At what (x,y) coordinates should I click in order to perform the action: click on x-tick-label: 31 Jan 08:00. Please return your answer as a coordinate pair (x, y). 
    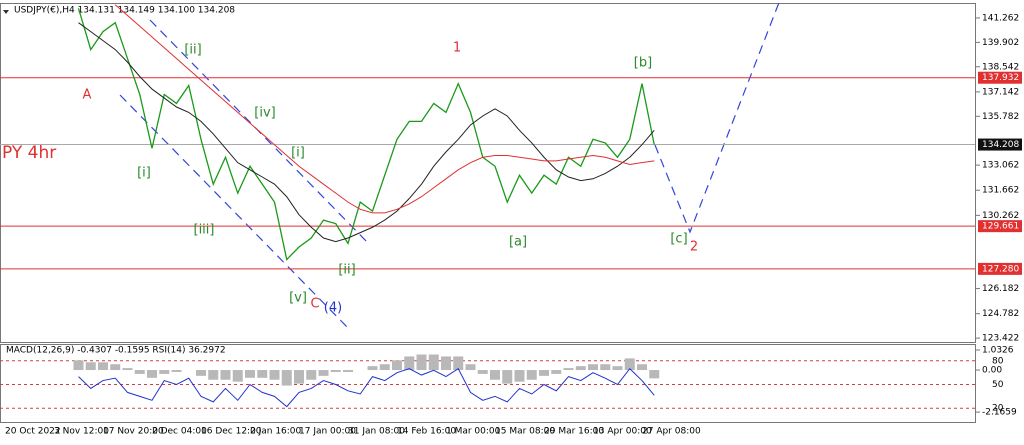
    Looking at the image, I should click on (376, 432).